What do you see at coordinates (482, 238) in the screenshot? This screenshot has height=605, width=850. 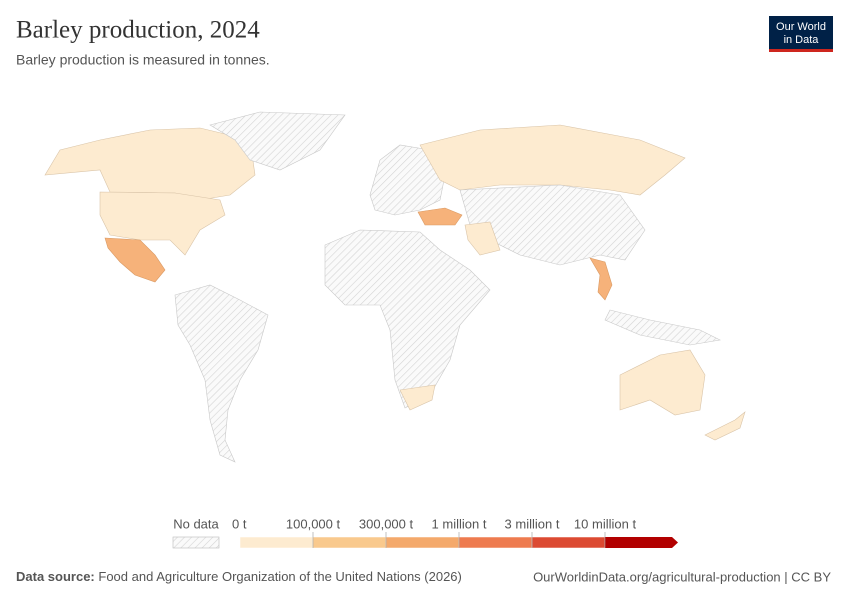 I see `iran` at bounding box center [482, 238].